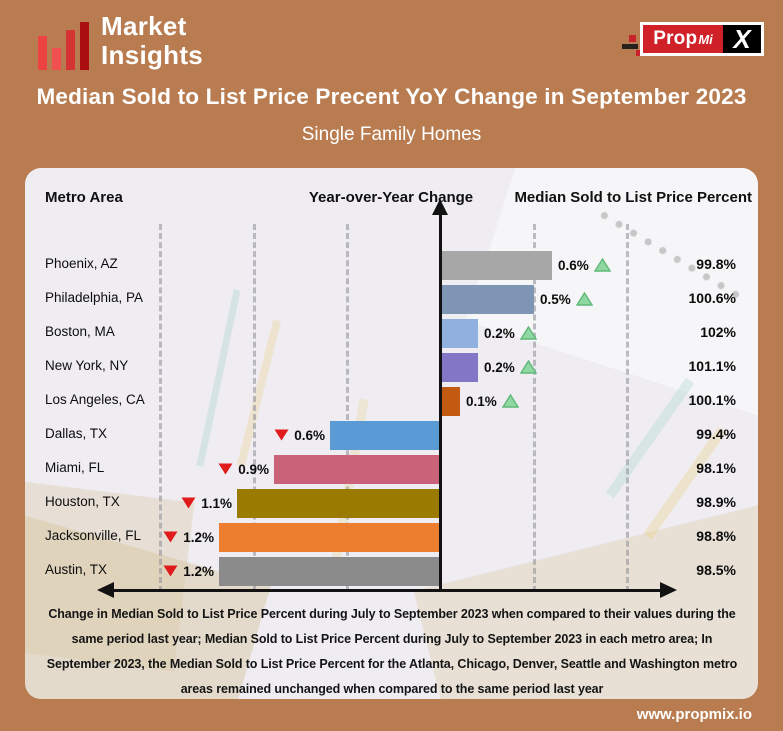 The width and height of the screenshot is (783, 731). What do you see at coordinates (387, 590) in the screenshot?
I see `x-axis-line` at bounding box center [387, 590].